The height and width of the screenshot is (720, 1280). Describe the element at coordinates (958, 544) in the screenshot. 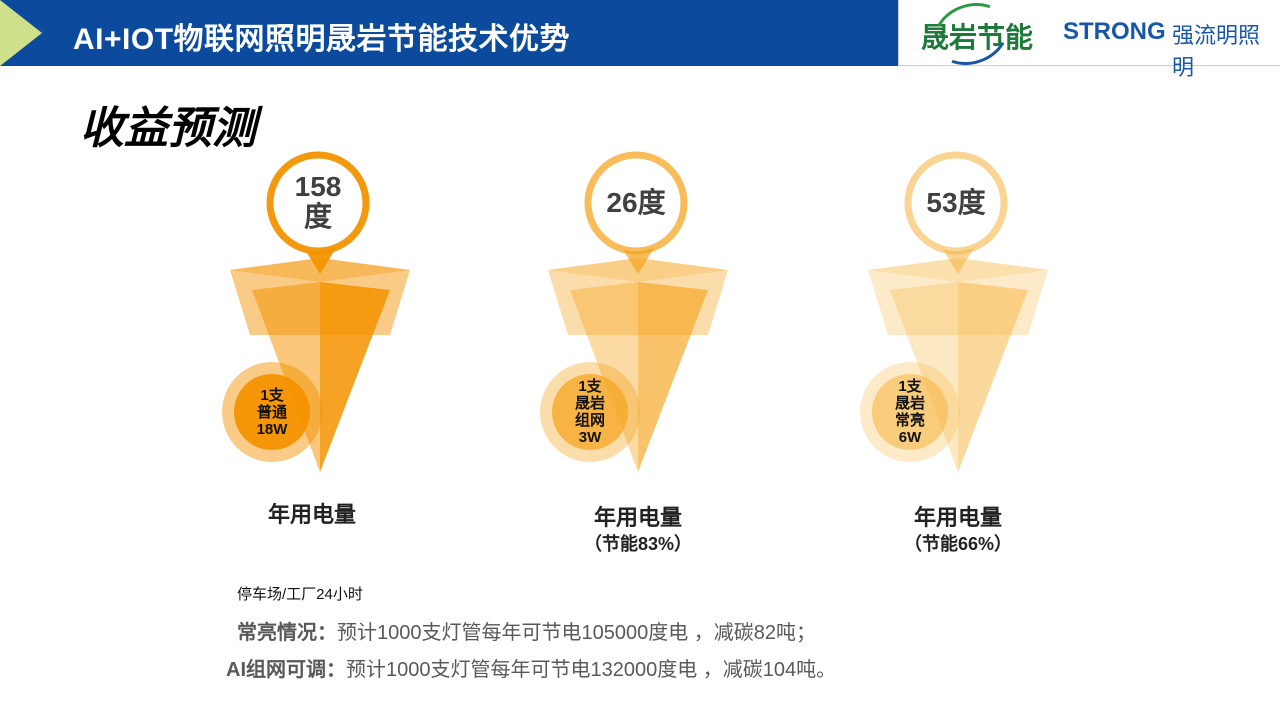

I see `saving-percent: （节能66%）` at that location.